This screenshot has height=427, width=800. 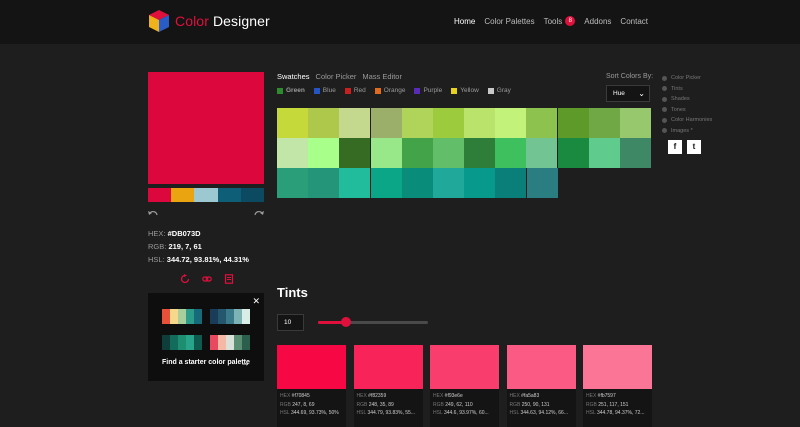 I want to click on hex-value: #DB073D, so click(x=184, y=233).